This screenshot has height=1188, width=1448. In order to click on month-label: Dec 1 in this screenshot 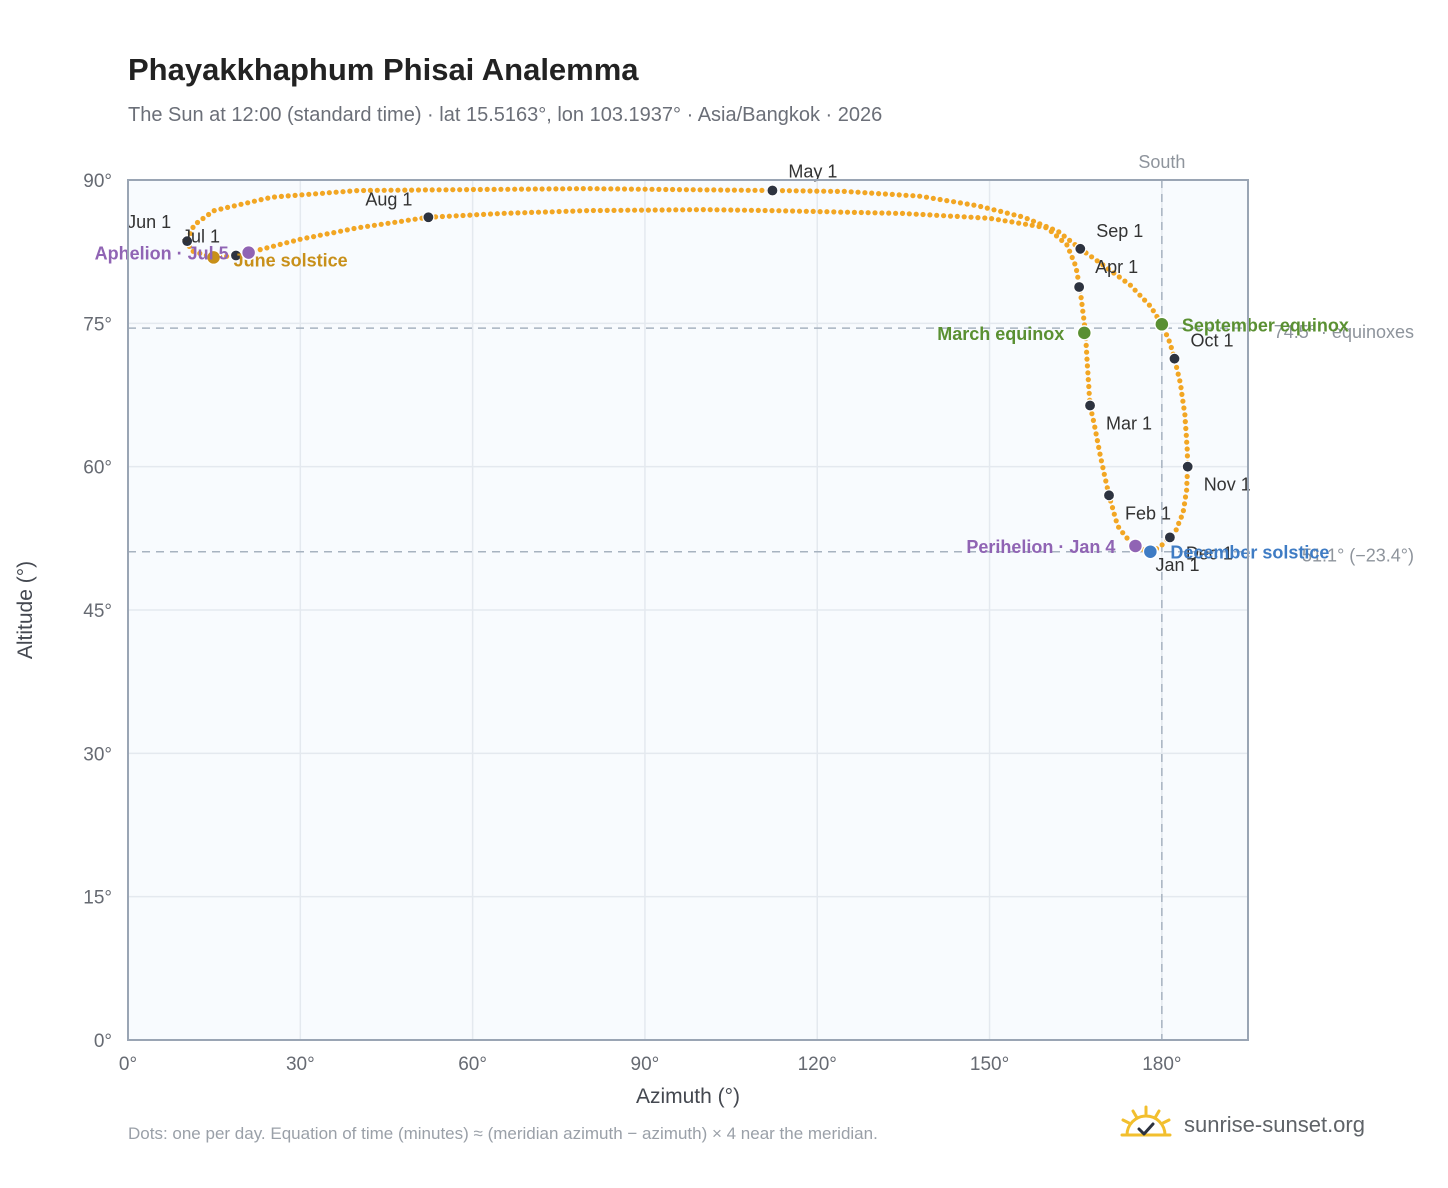, I will do `click(1209, 553)`.